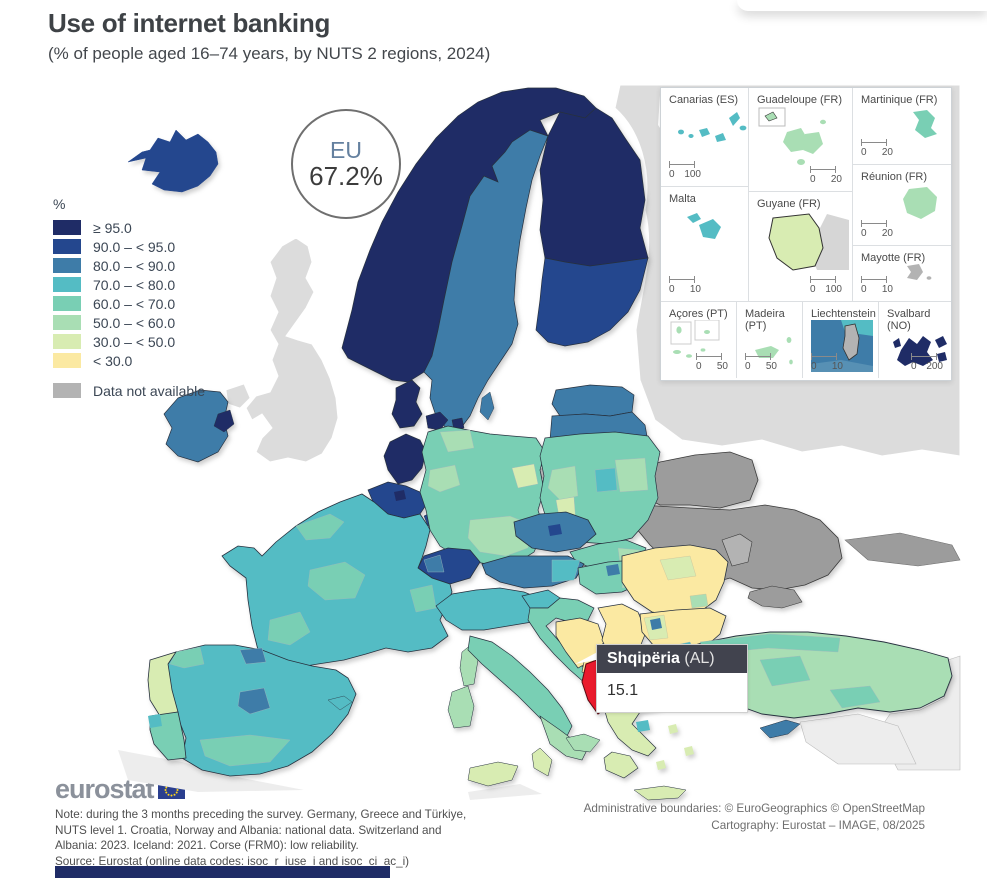 The width and height of the screenshot is (987, 878). Describe the element at coordinates (336, 581) in the screenshot. I see `region-france-centre` at that location.